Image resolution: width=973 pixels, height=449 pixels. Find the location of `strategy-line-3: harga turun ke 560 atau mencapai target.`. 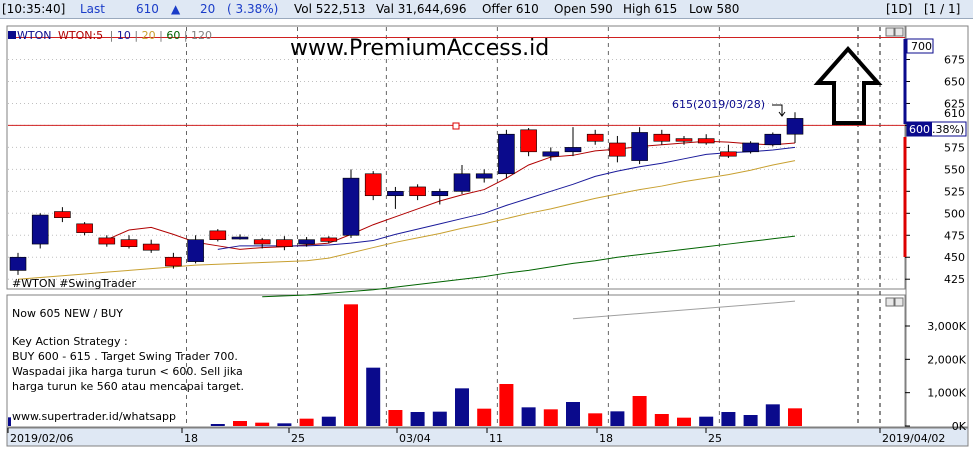

strategy-line-3: harga turun ke 560 atau mencapai target. is located at coordinates (128, 386).